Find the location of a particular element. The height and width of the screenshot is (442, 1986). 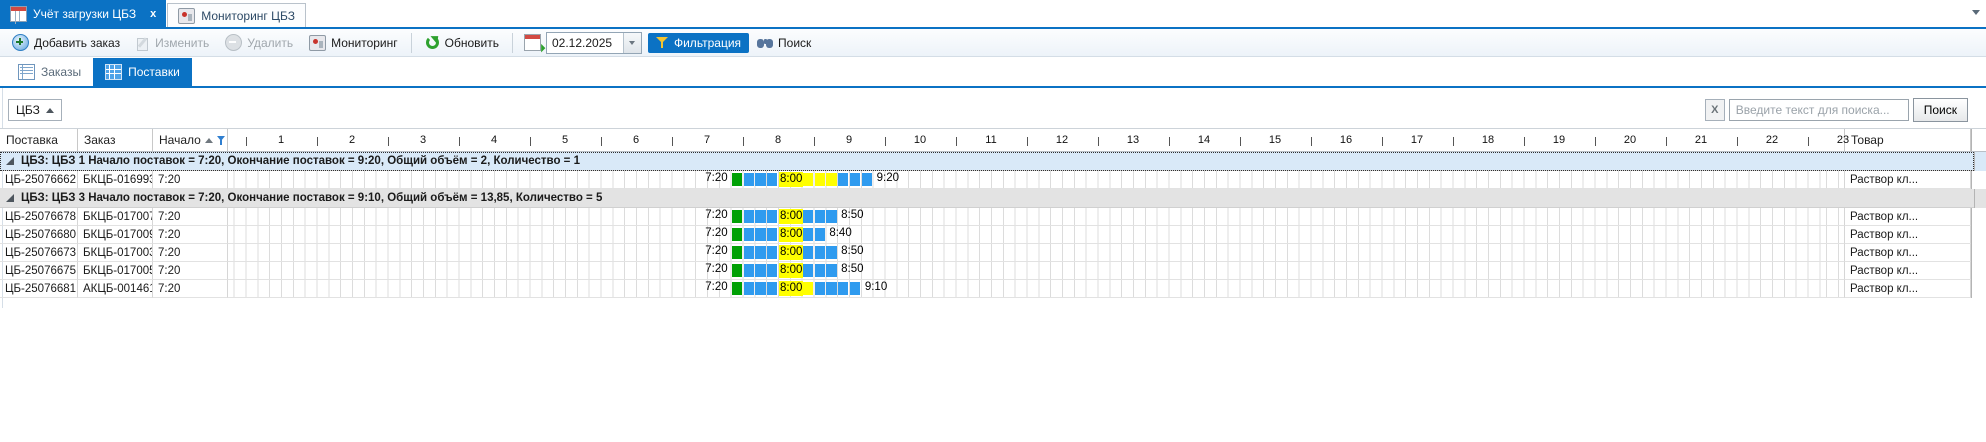

tab-uchet-zagruzki: Учёт загрузки ЦБЗ x is located at coordinates (83, 13).